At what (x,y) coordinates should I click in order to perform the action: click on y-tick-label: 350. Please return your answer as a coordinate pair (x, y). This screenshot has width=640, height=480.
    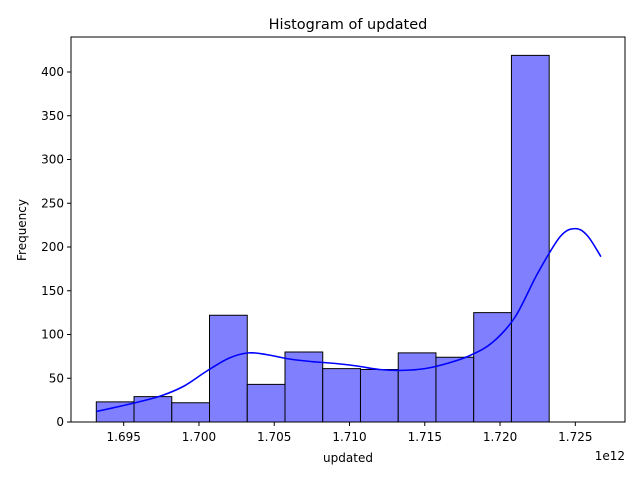
    Looking at the image, I should click on (52, 116).